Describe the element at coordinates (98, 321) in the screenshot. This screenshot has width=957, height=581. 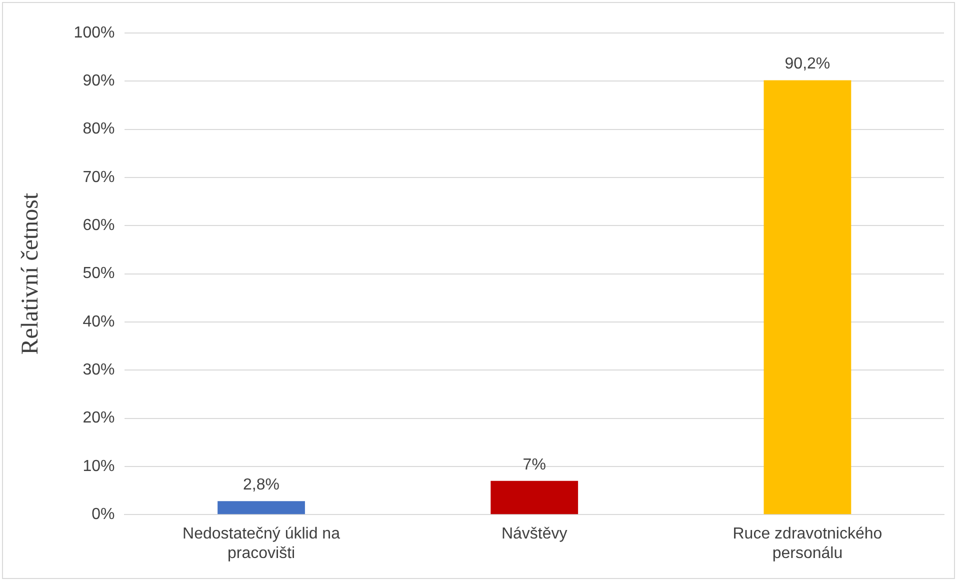
I see `y-tick-label: 40%` at that location.